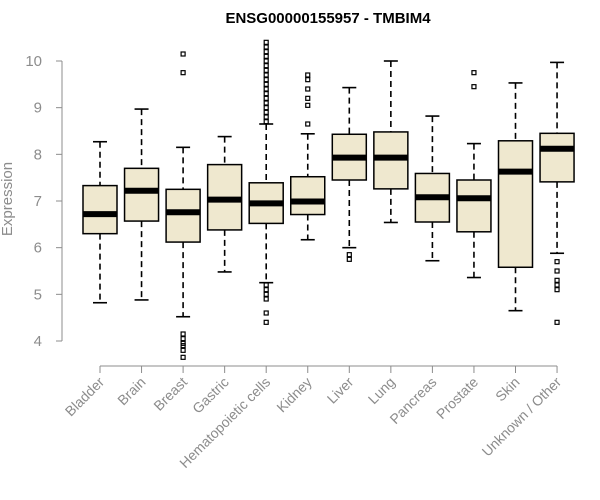  Describe the element at coordinates (340, 390) in the screenshot. I see `x-tick-label: Liver` at that location.